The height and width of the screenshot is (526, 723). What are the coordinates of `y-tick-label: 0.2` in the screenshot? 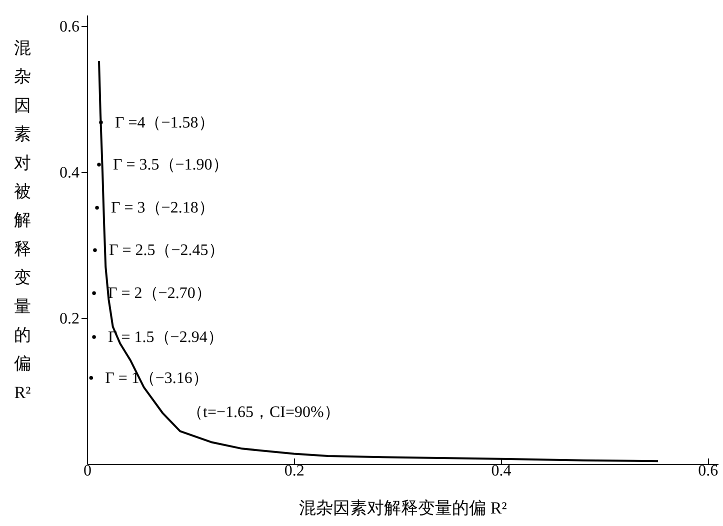 It's located at (70, 319).